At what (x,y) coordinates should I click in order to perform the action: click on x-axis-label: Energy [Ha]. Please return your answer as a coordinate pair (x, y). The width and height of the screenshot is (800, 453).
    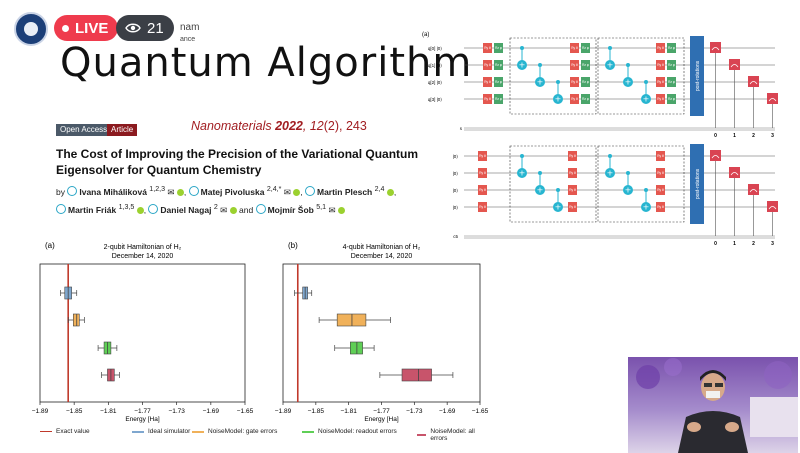
    Looking at the image, I should click on (381, 419).